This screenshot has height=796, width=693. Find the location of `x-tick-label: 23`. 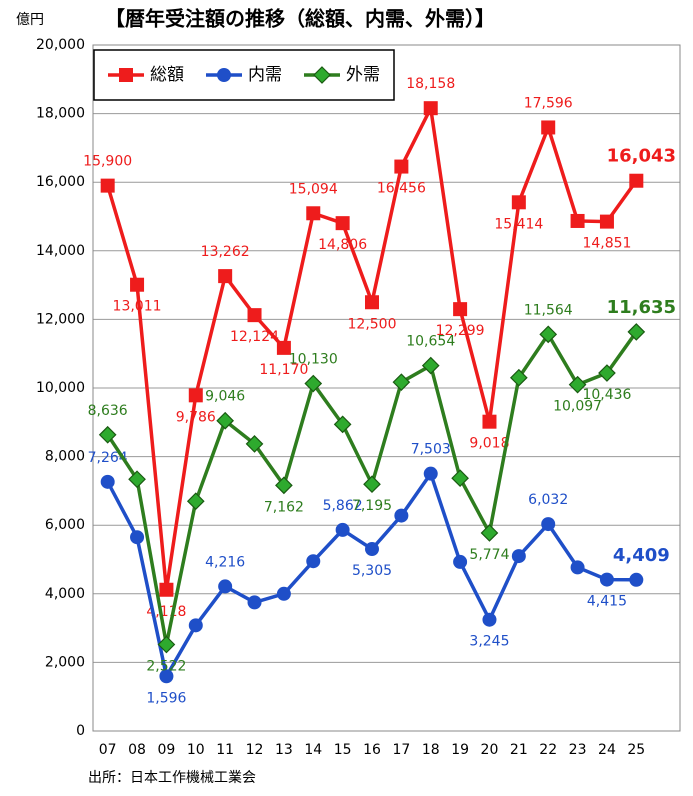

x-tick-label: 23 is located at coordinates (578, 750).